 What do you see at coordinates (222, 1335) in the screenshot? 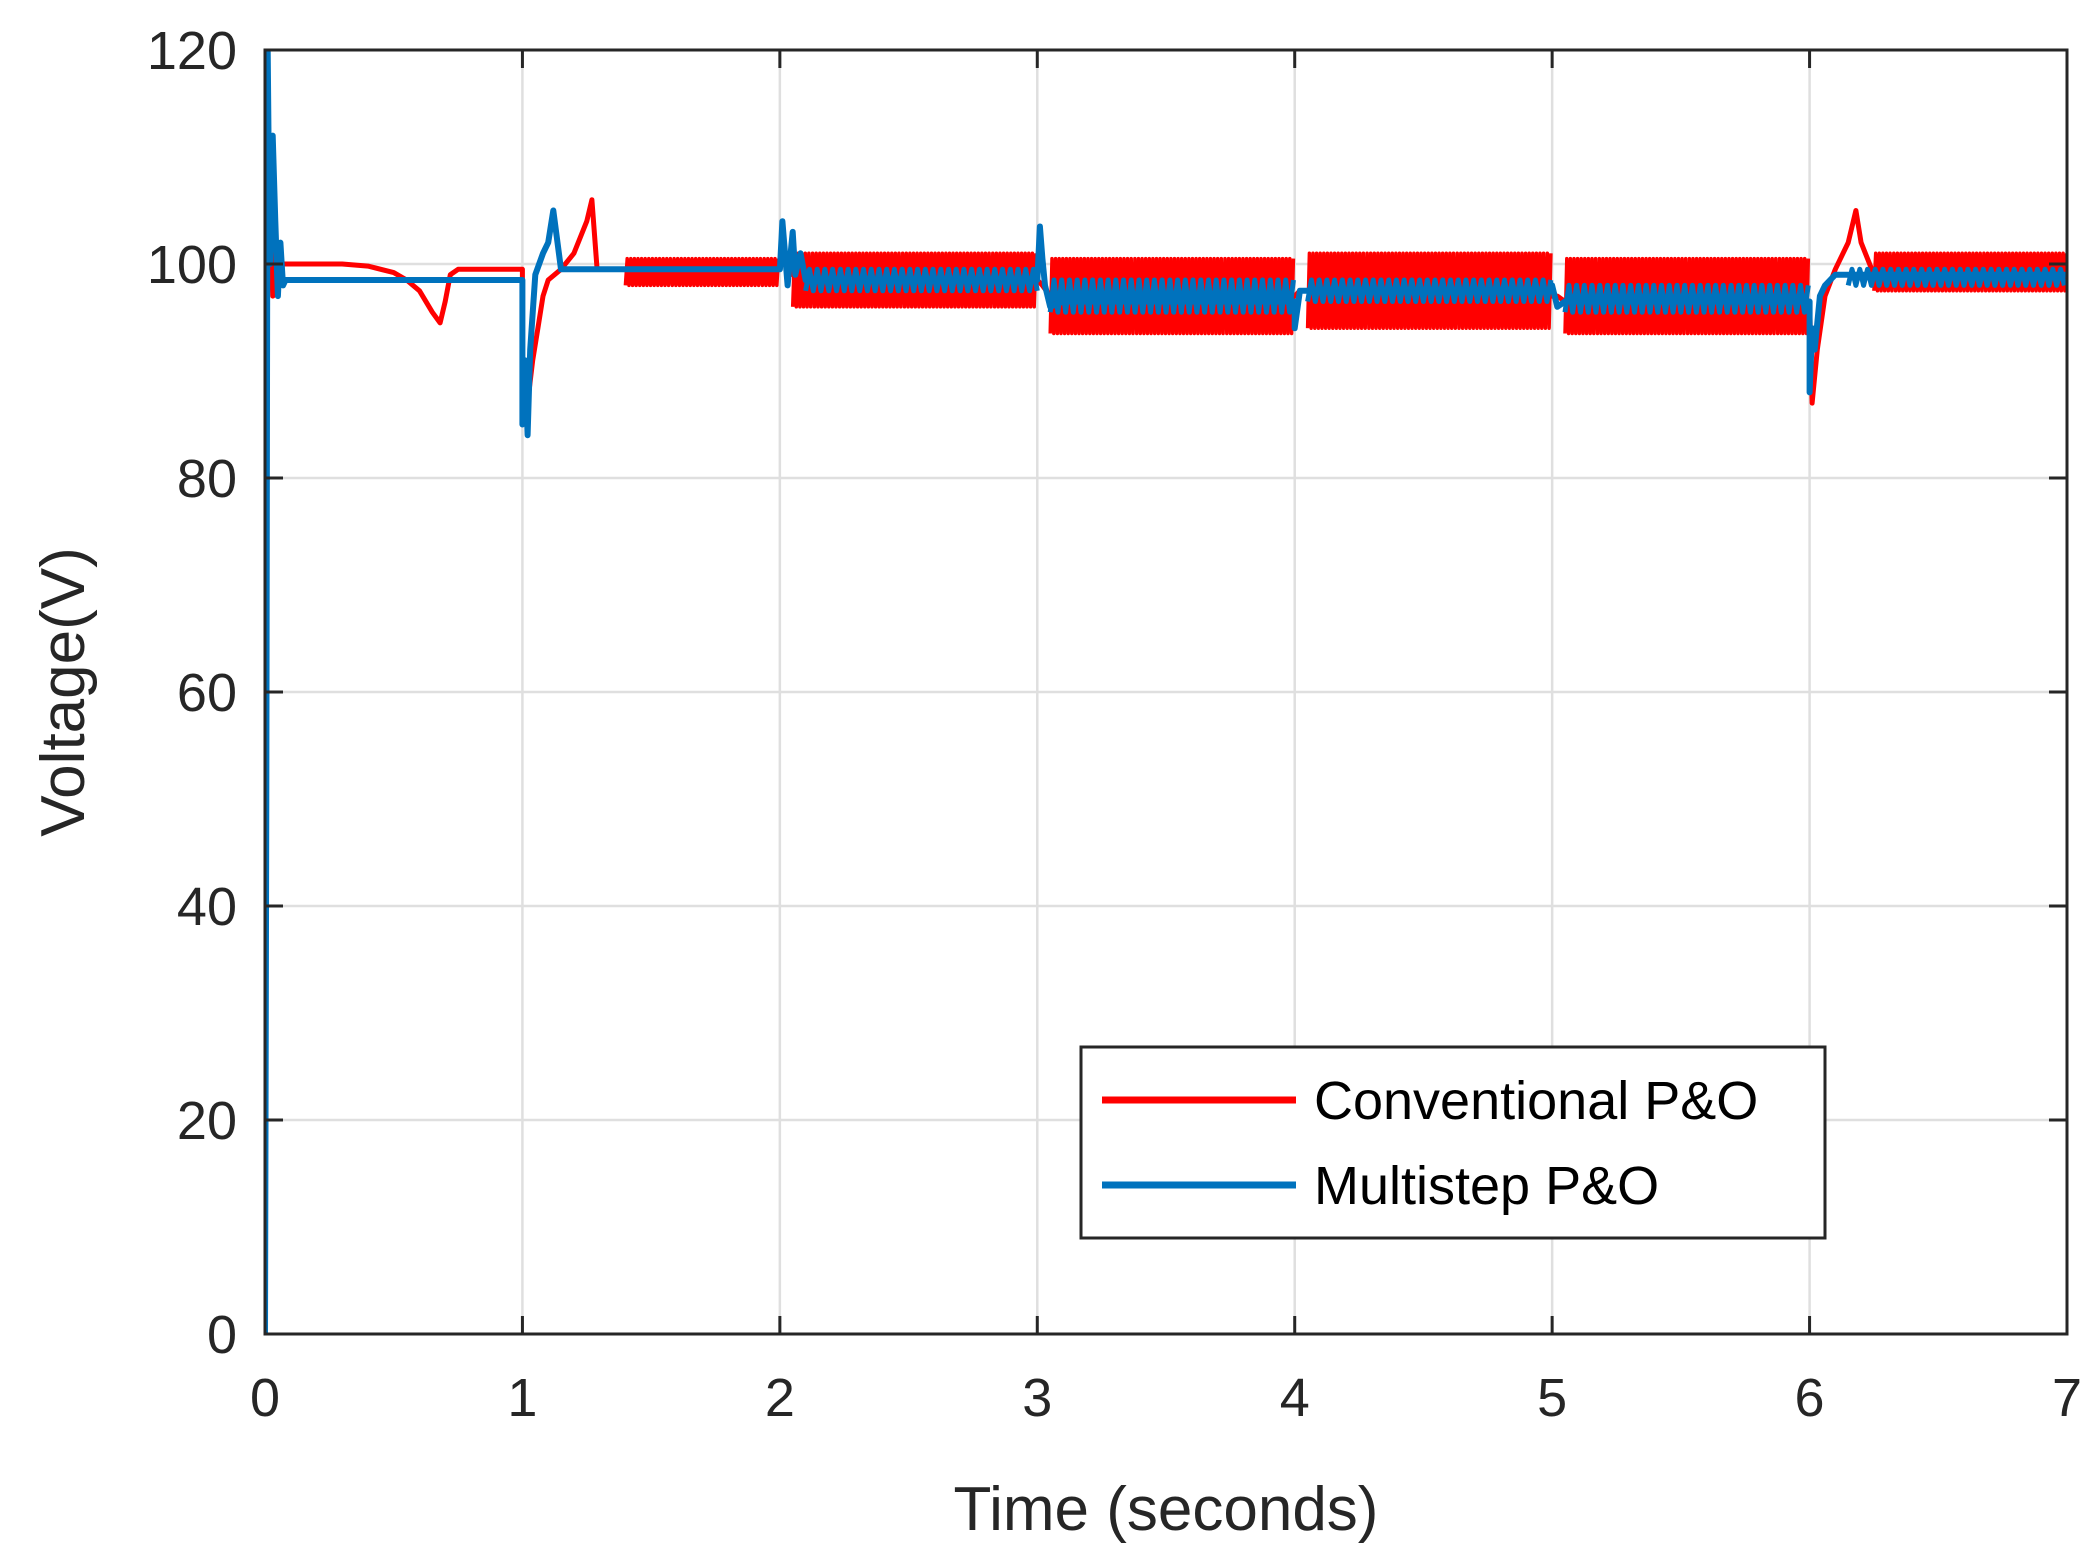
I see `y-tick-label: 0` at bounding box center [222, 1335].